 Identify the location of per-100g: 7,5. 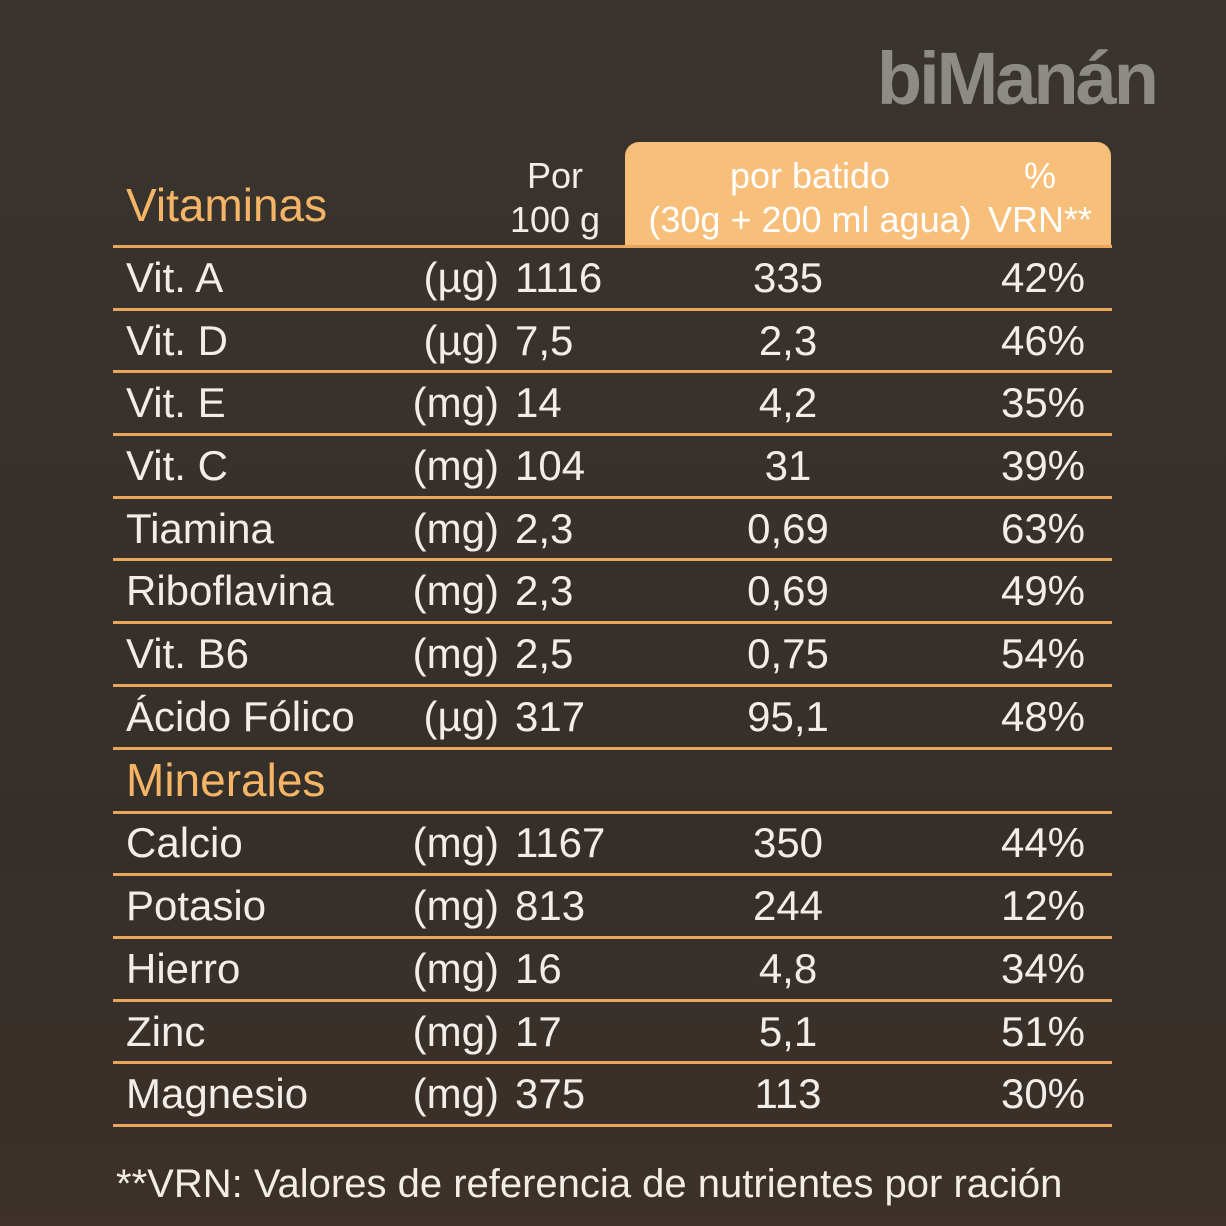
(544, 340).